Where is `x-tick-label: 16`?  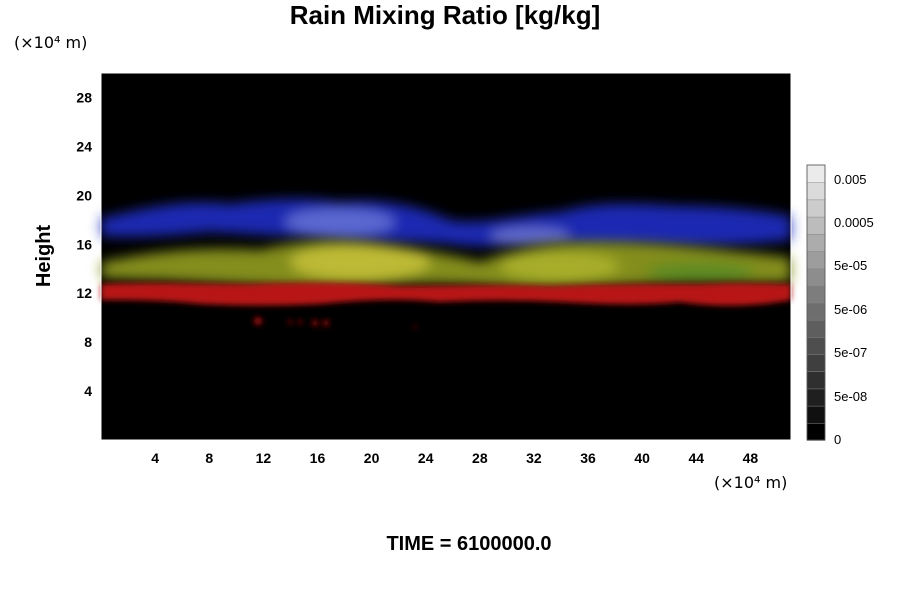 x-tick-label: 16 is located at coordinates (318, 458).